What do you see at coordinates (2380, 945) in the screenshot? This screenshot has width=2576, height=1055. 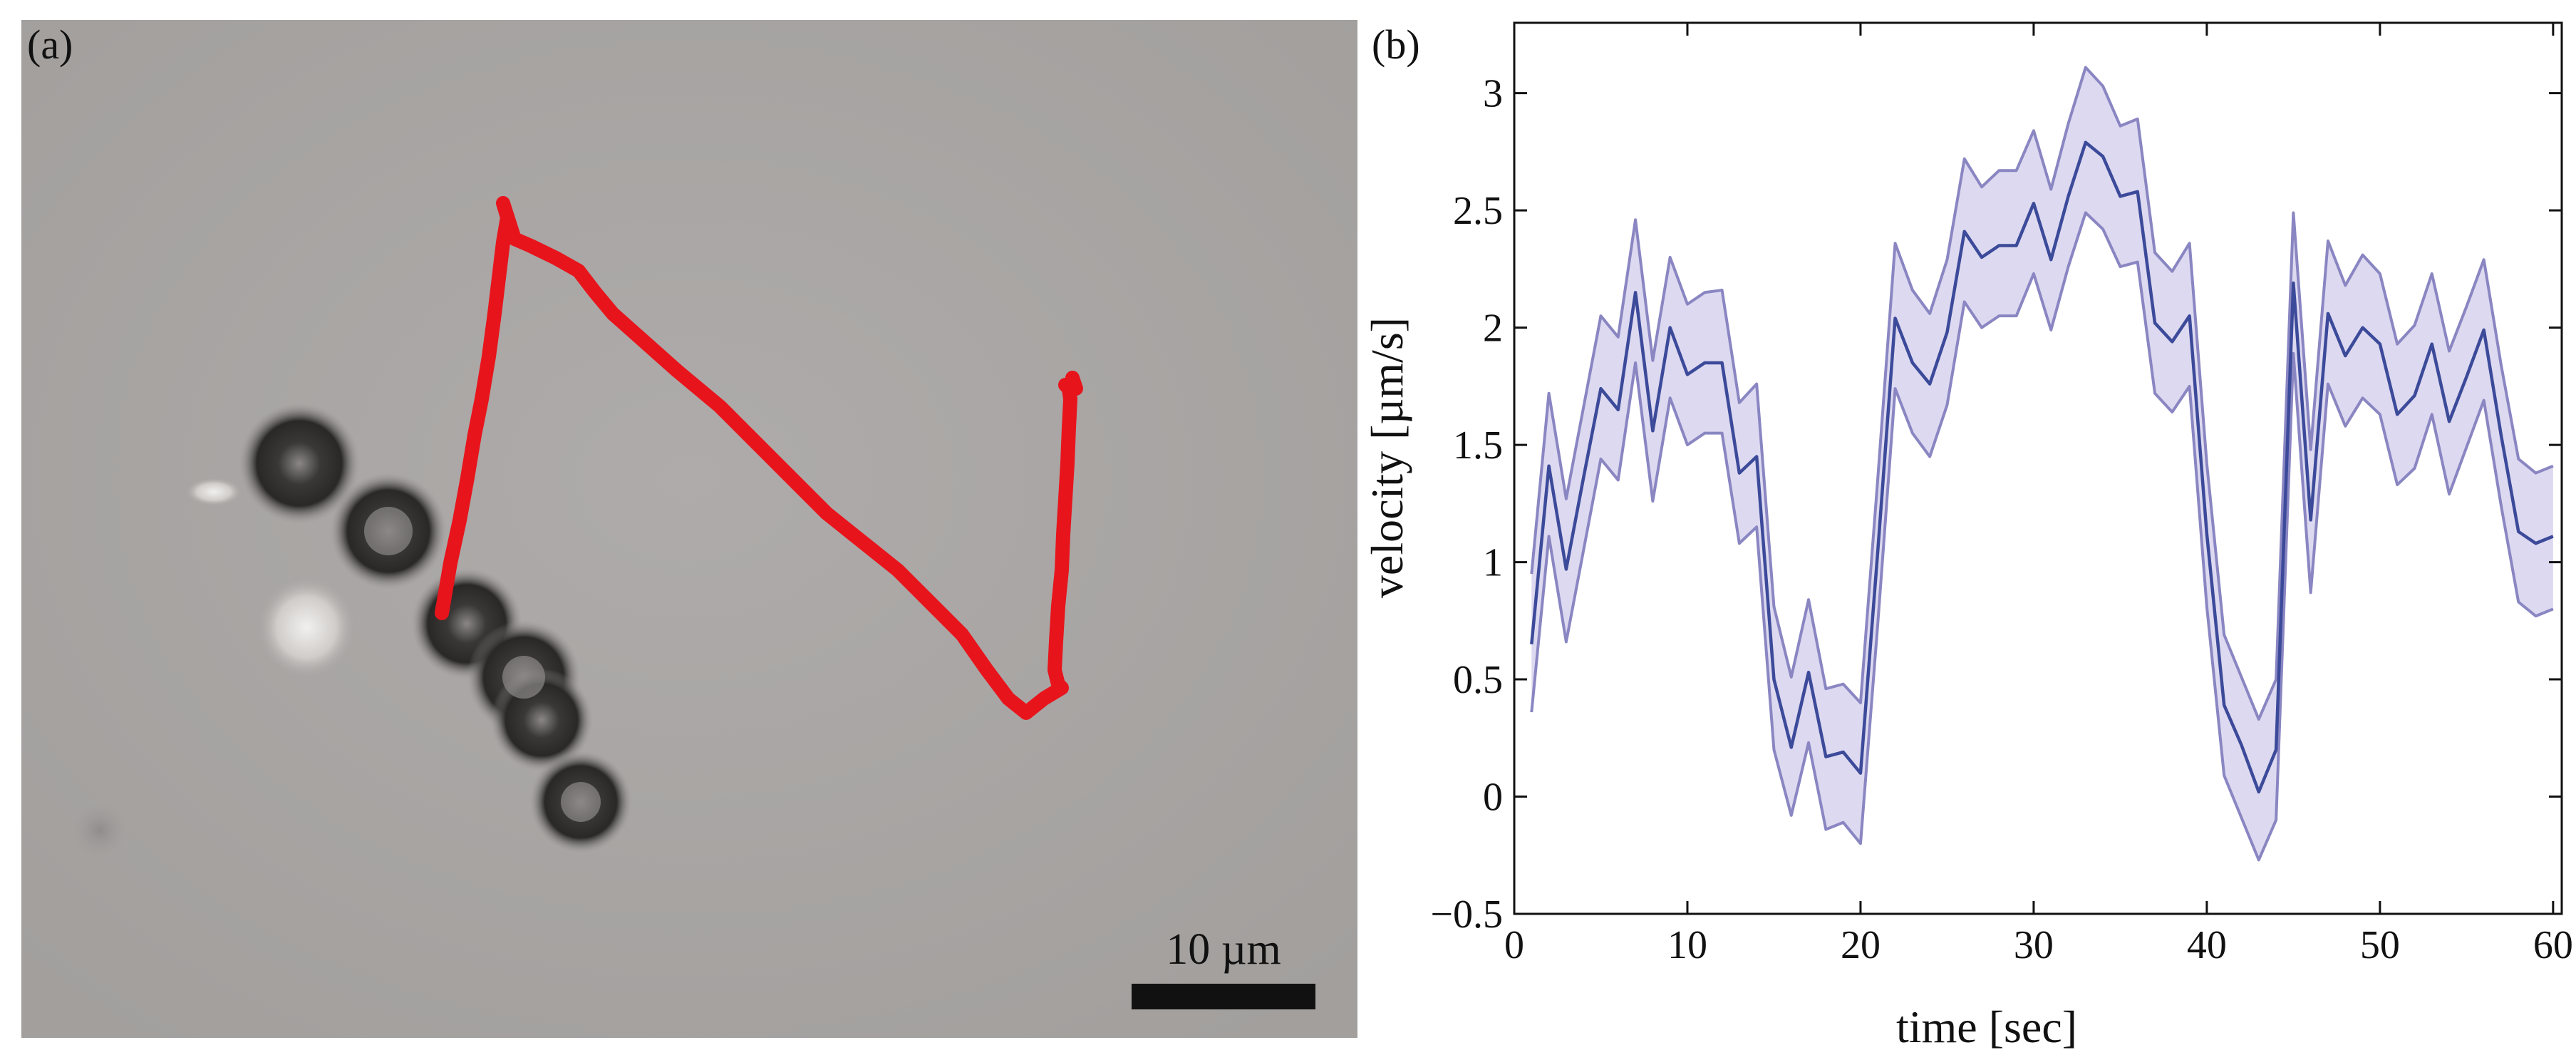 I see `x-tick-label: 50` at bounding box center [2380, 945].